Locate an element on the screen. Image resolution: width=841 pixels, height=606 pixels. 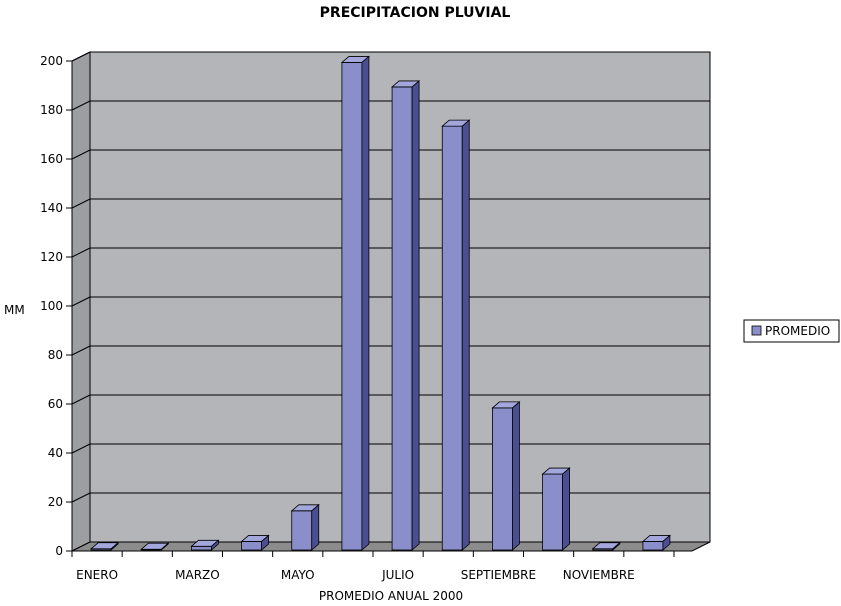
x-tick-label: NOVIEMBRE is located at coordinates (599, 575).